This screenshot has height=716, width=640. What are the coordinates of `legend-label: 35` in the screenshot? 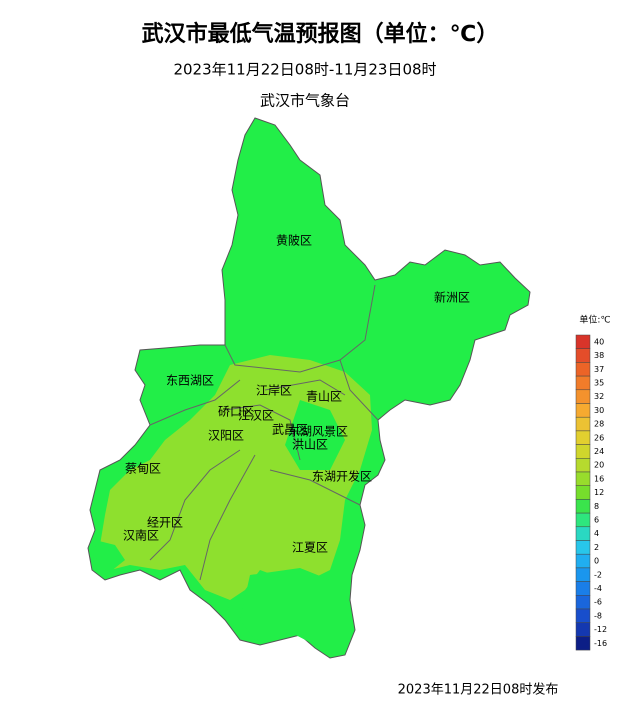 It's located at (599, 382).